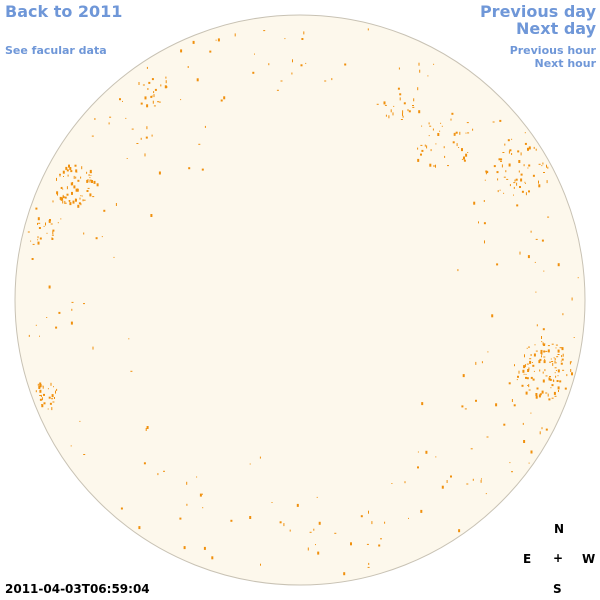 The image size is (600, 600). Describe the element at coordinates (556, 28) in the screenshot. I see `next-day-link: Next day` at that location.